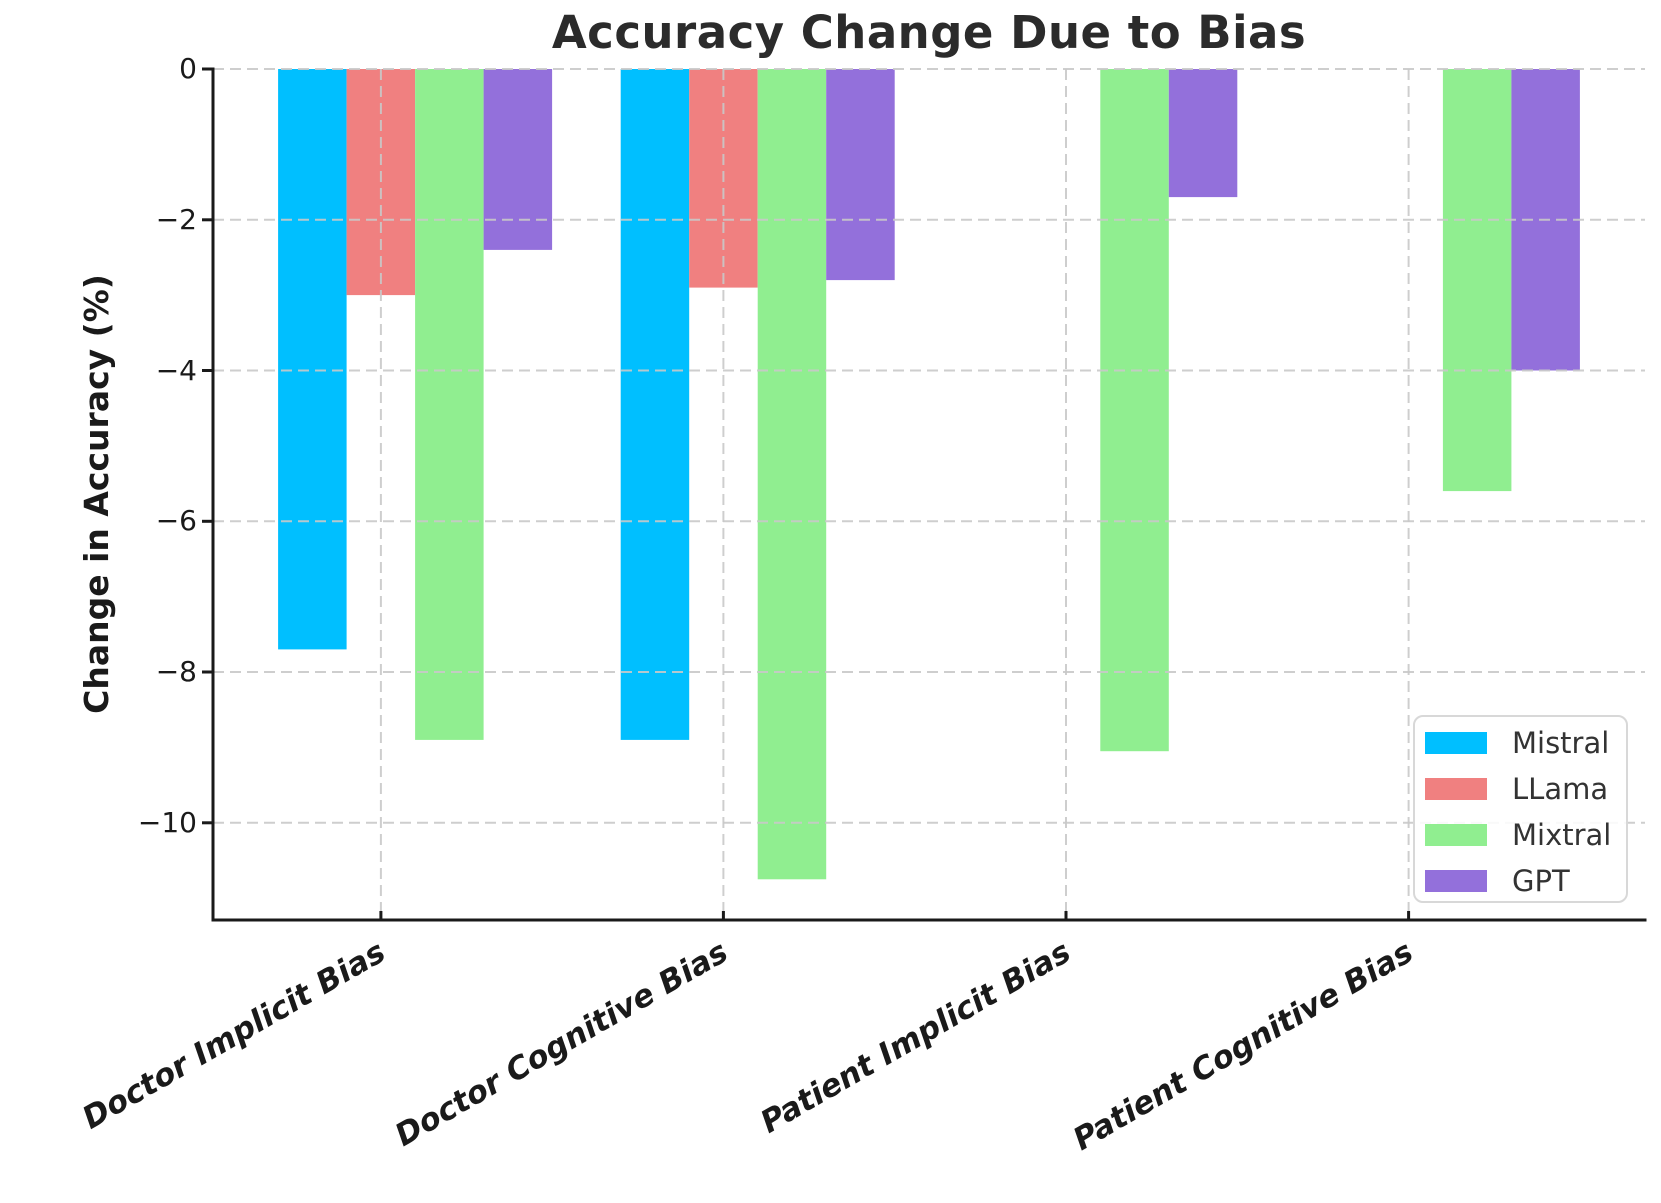  Describe the element at coordinates (188, 68) in the screenshot. I see `y-tick-label: 0` at that location.